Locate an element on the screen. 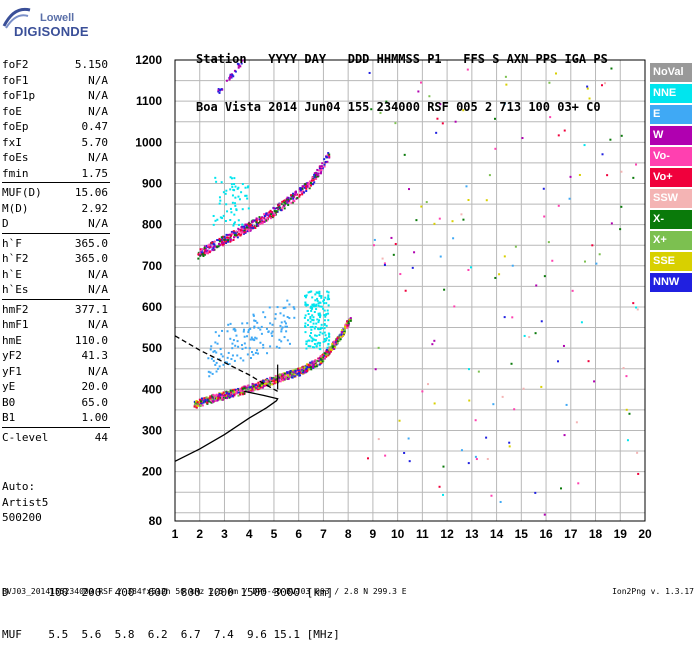 The image size is (700, 656). legend-item-ssw: SSW is located at coordinates (671, 198).